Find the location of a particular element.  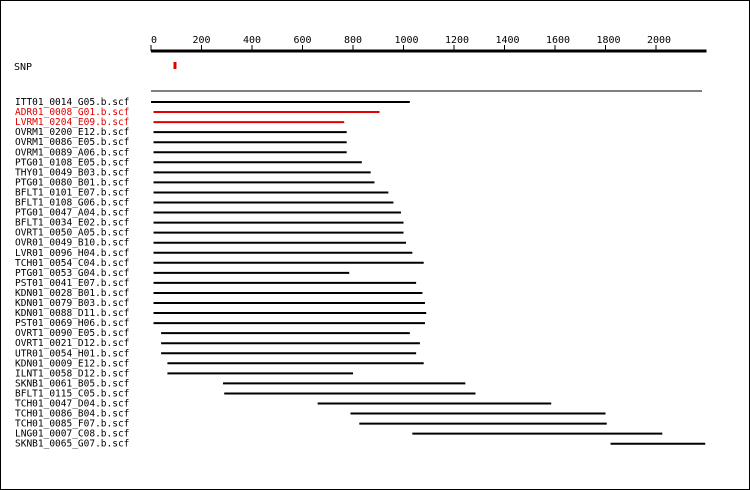

ruler-axis: 0 200 400 600 800 1000 1200 1400 1600 1800 2000 is located at coordinates (428, 44).